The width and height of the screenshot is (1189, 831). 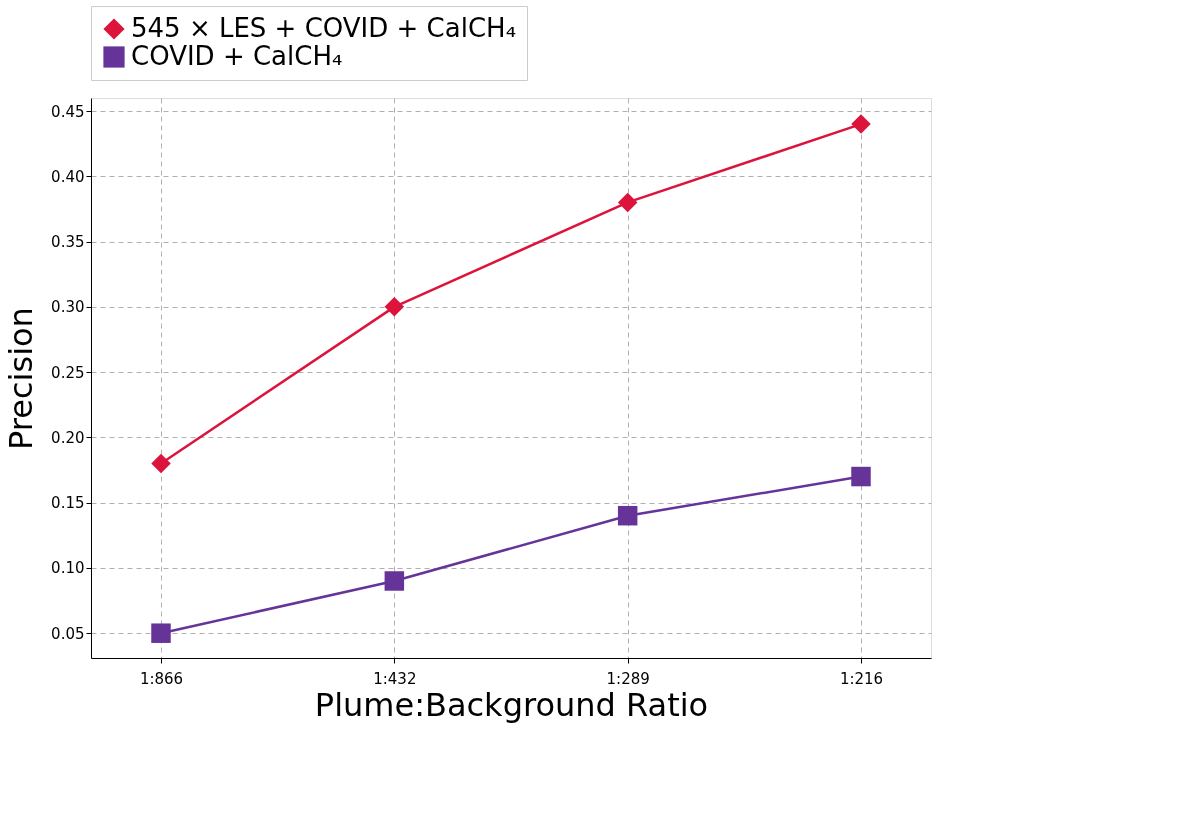 What do you see at coordinates (68, 503) in the screenshot?
I see `y-tick-label: 0.15` at bounding box center [68, 503].